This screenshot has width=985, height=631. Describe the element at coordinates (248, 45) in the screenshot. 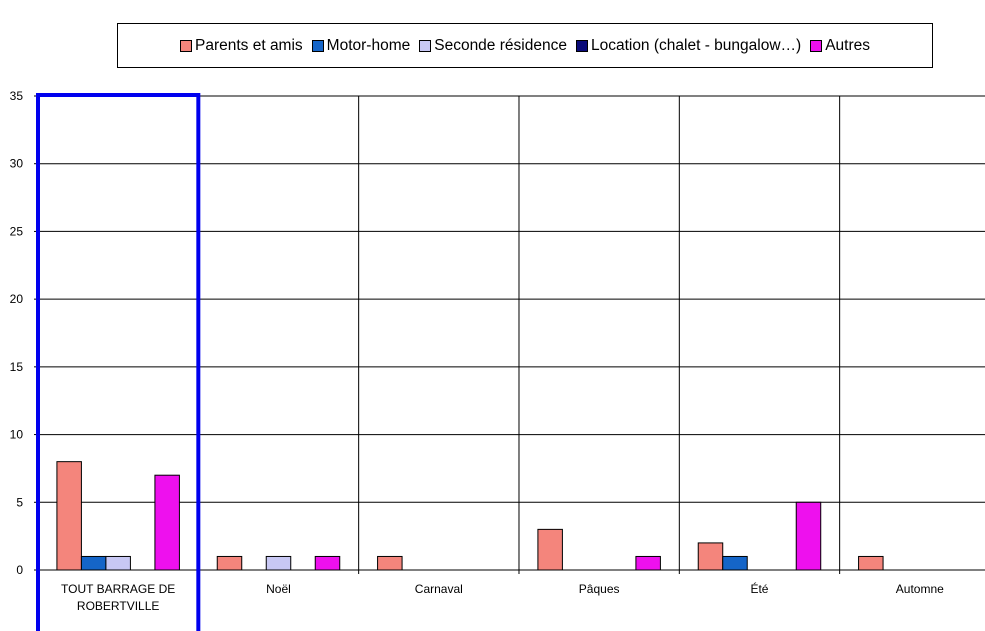

I see `legend-label: Parents et amis` at that location.